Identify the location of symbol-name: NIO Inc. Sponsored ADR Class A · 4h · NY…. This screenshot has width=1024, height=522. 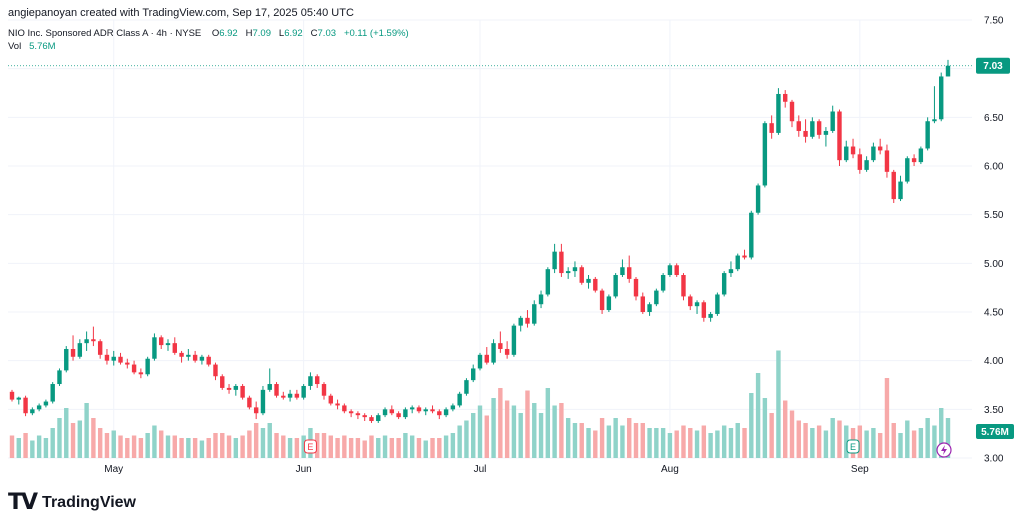
(105, 33).